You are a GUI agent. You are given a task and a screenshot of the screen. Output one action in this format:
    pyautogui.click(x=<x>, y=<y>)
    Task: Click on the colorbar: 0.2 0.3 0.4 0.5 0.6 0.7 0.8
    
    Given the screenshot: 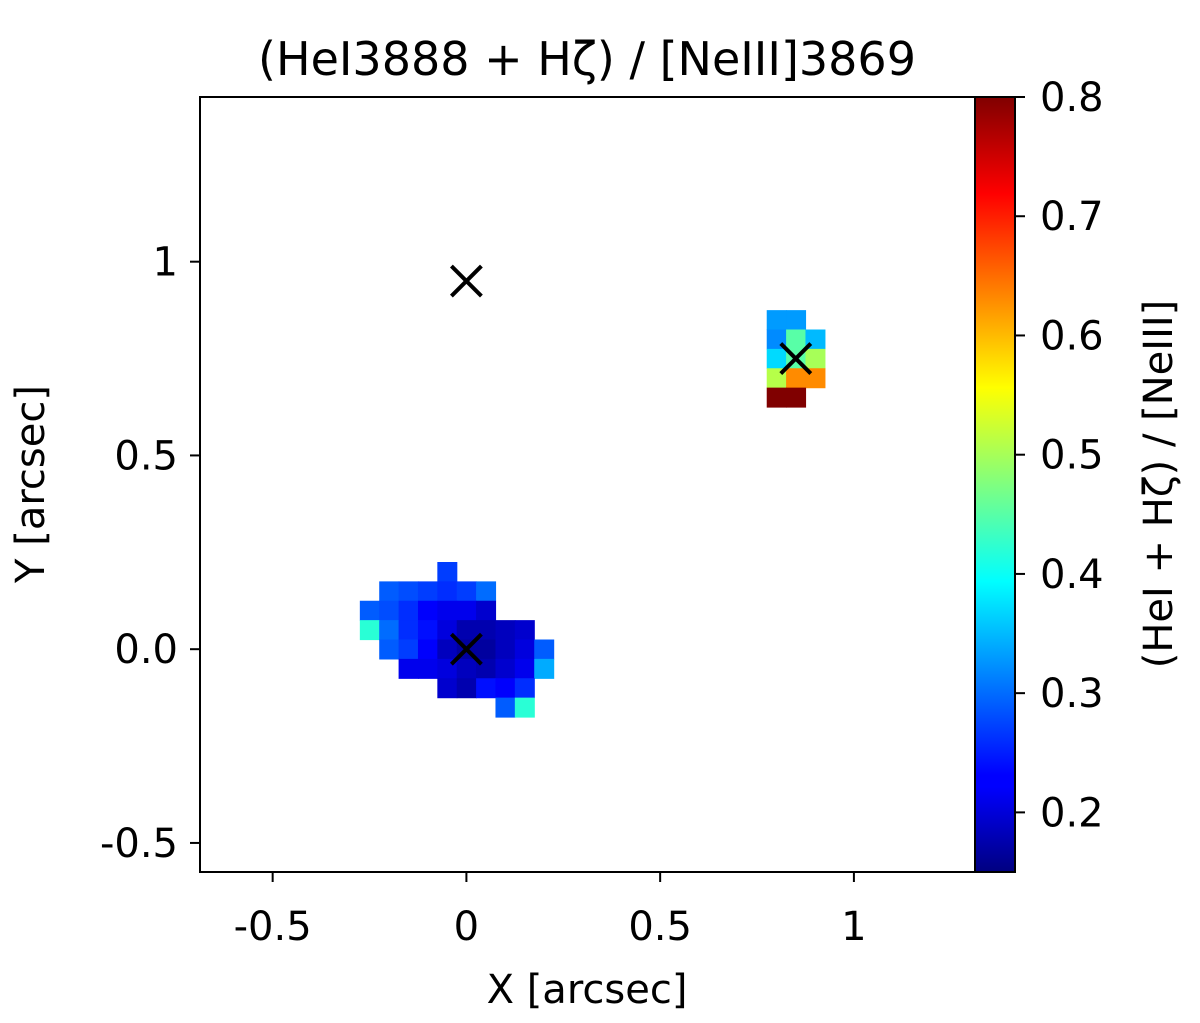 What is the action you would take?
    pyautogui.click(x=1039, y=474)
    